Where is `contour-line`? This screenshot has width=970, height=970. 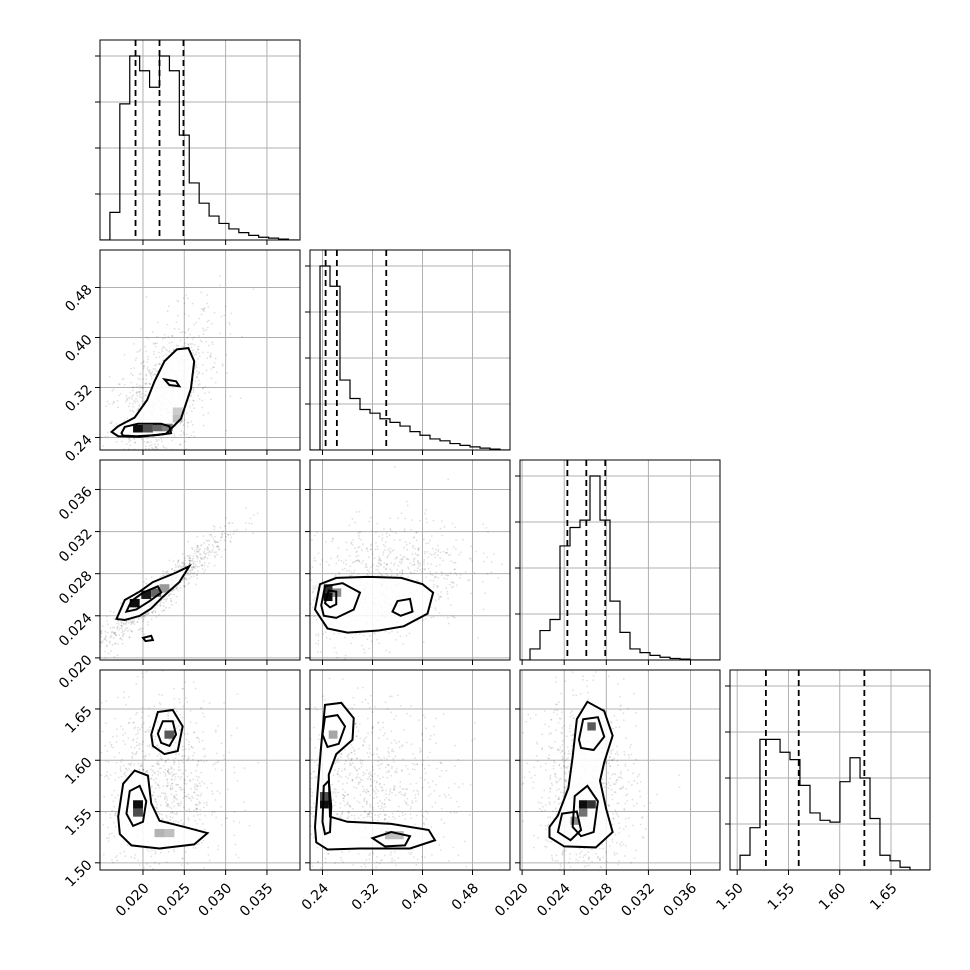 contour-line is located at coordinates (374, 604).